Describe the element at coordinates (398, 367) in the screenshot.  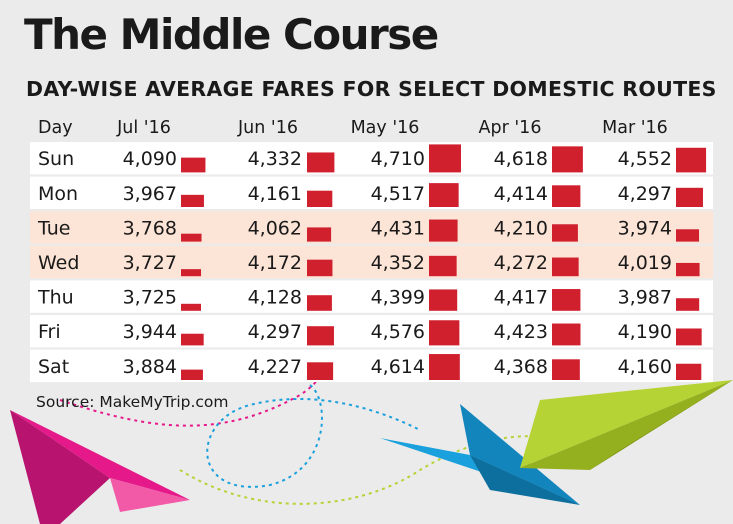
I see `fare-value: 4,614` at that location.